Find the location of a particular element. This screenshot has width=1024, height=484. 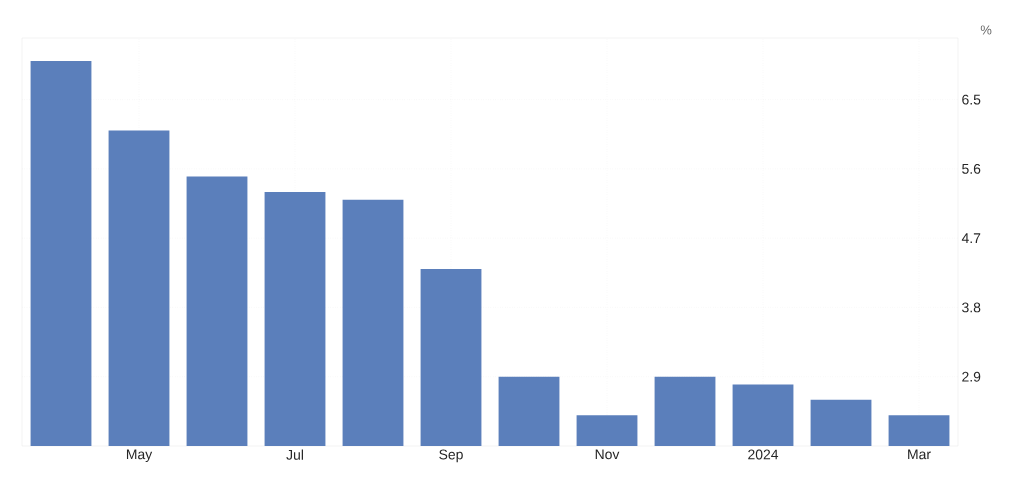

y-tick-label: 2.9 is located at coordinates (971, 376).